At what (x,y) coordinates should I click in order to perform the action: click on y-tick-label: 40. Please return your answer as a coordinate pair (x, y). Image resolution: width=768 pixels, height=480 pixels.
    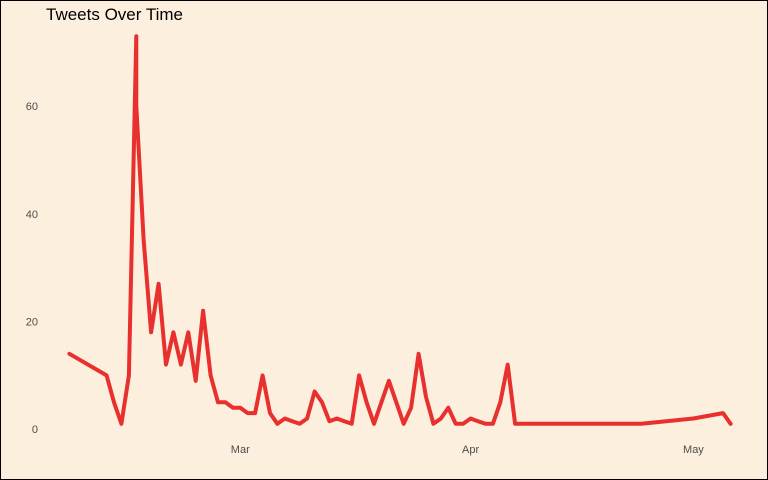
    Looking at the image, I should click on (32, 215).